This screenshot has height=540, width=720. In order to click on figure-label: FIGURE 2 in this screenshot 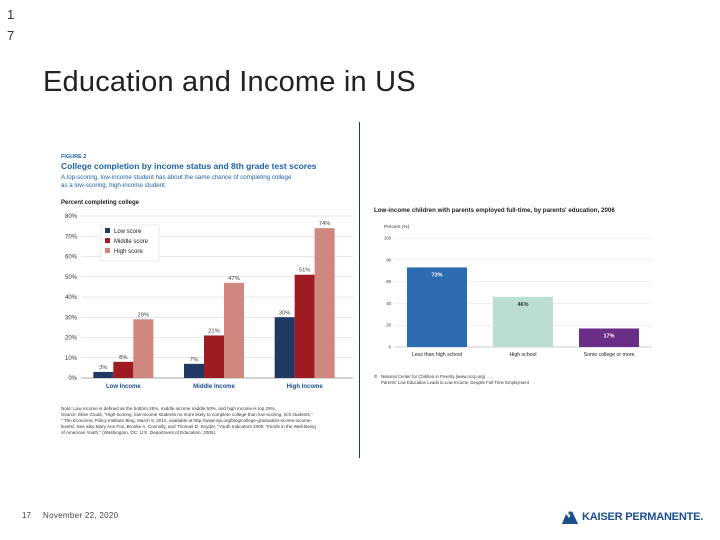, I will do `click(73, 157)`.